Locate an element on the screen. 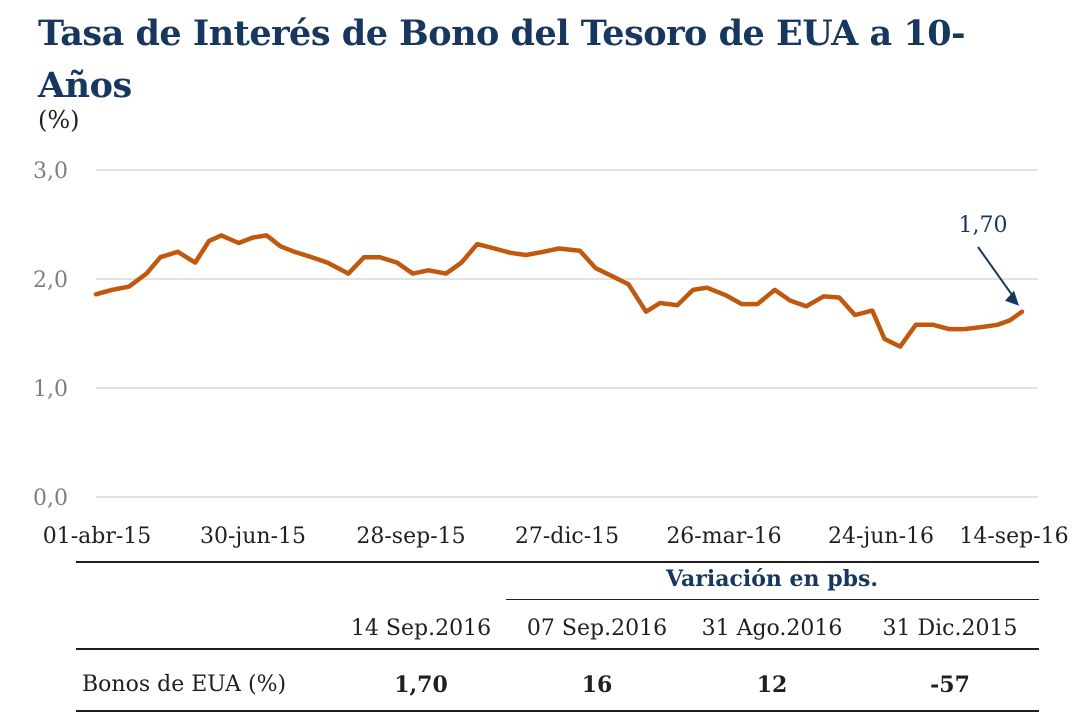 The width and height of the screenshot is (1092, 718). table-header-rule is located at coordinates (557, 649).